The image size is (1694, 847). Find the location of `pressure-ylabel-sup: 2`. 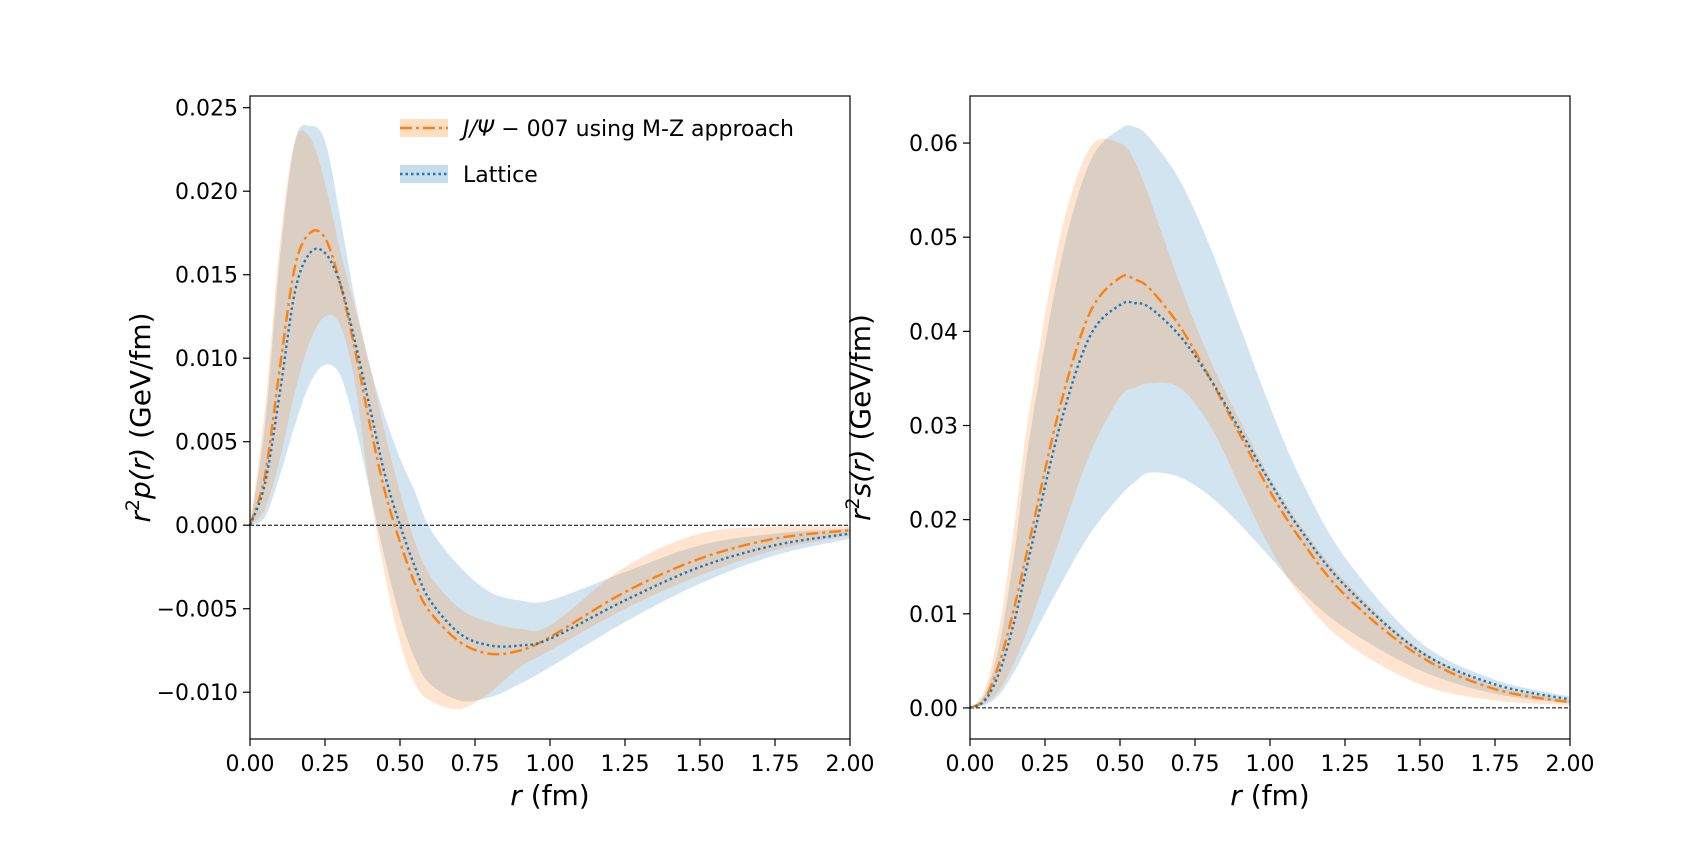

pressure-ylabel-sup: 2 is located at coordinates (133, 505).